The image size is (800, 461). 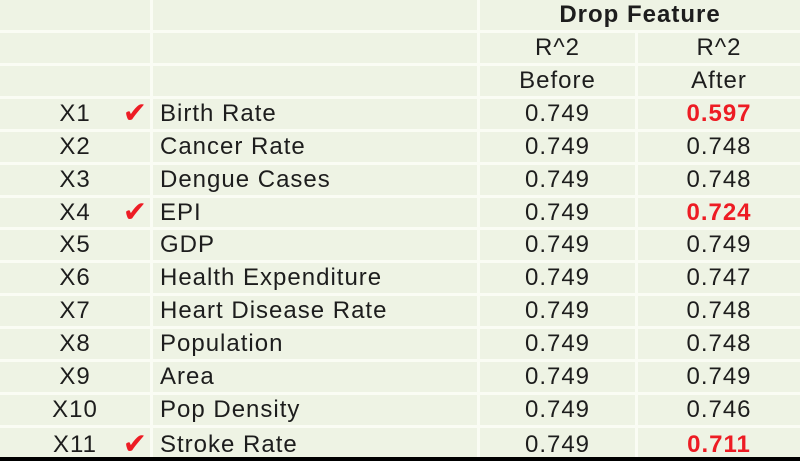 I want to click on feature-name-cell: Dengue Cases, so click(x=316, y=181).